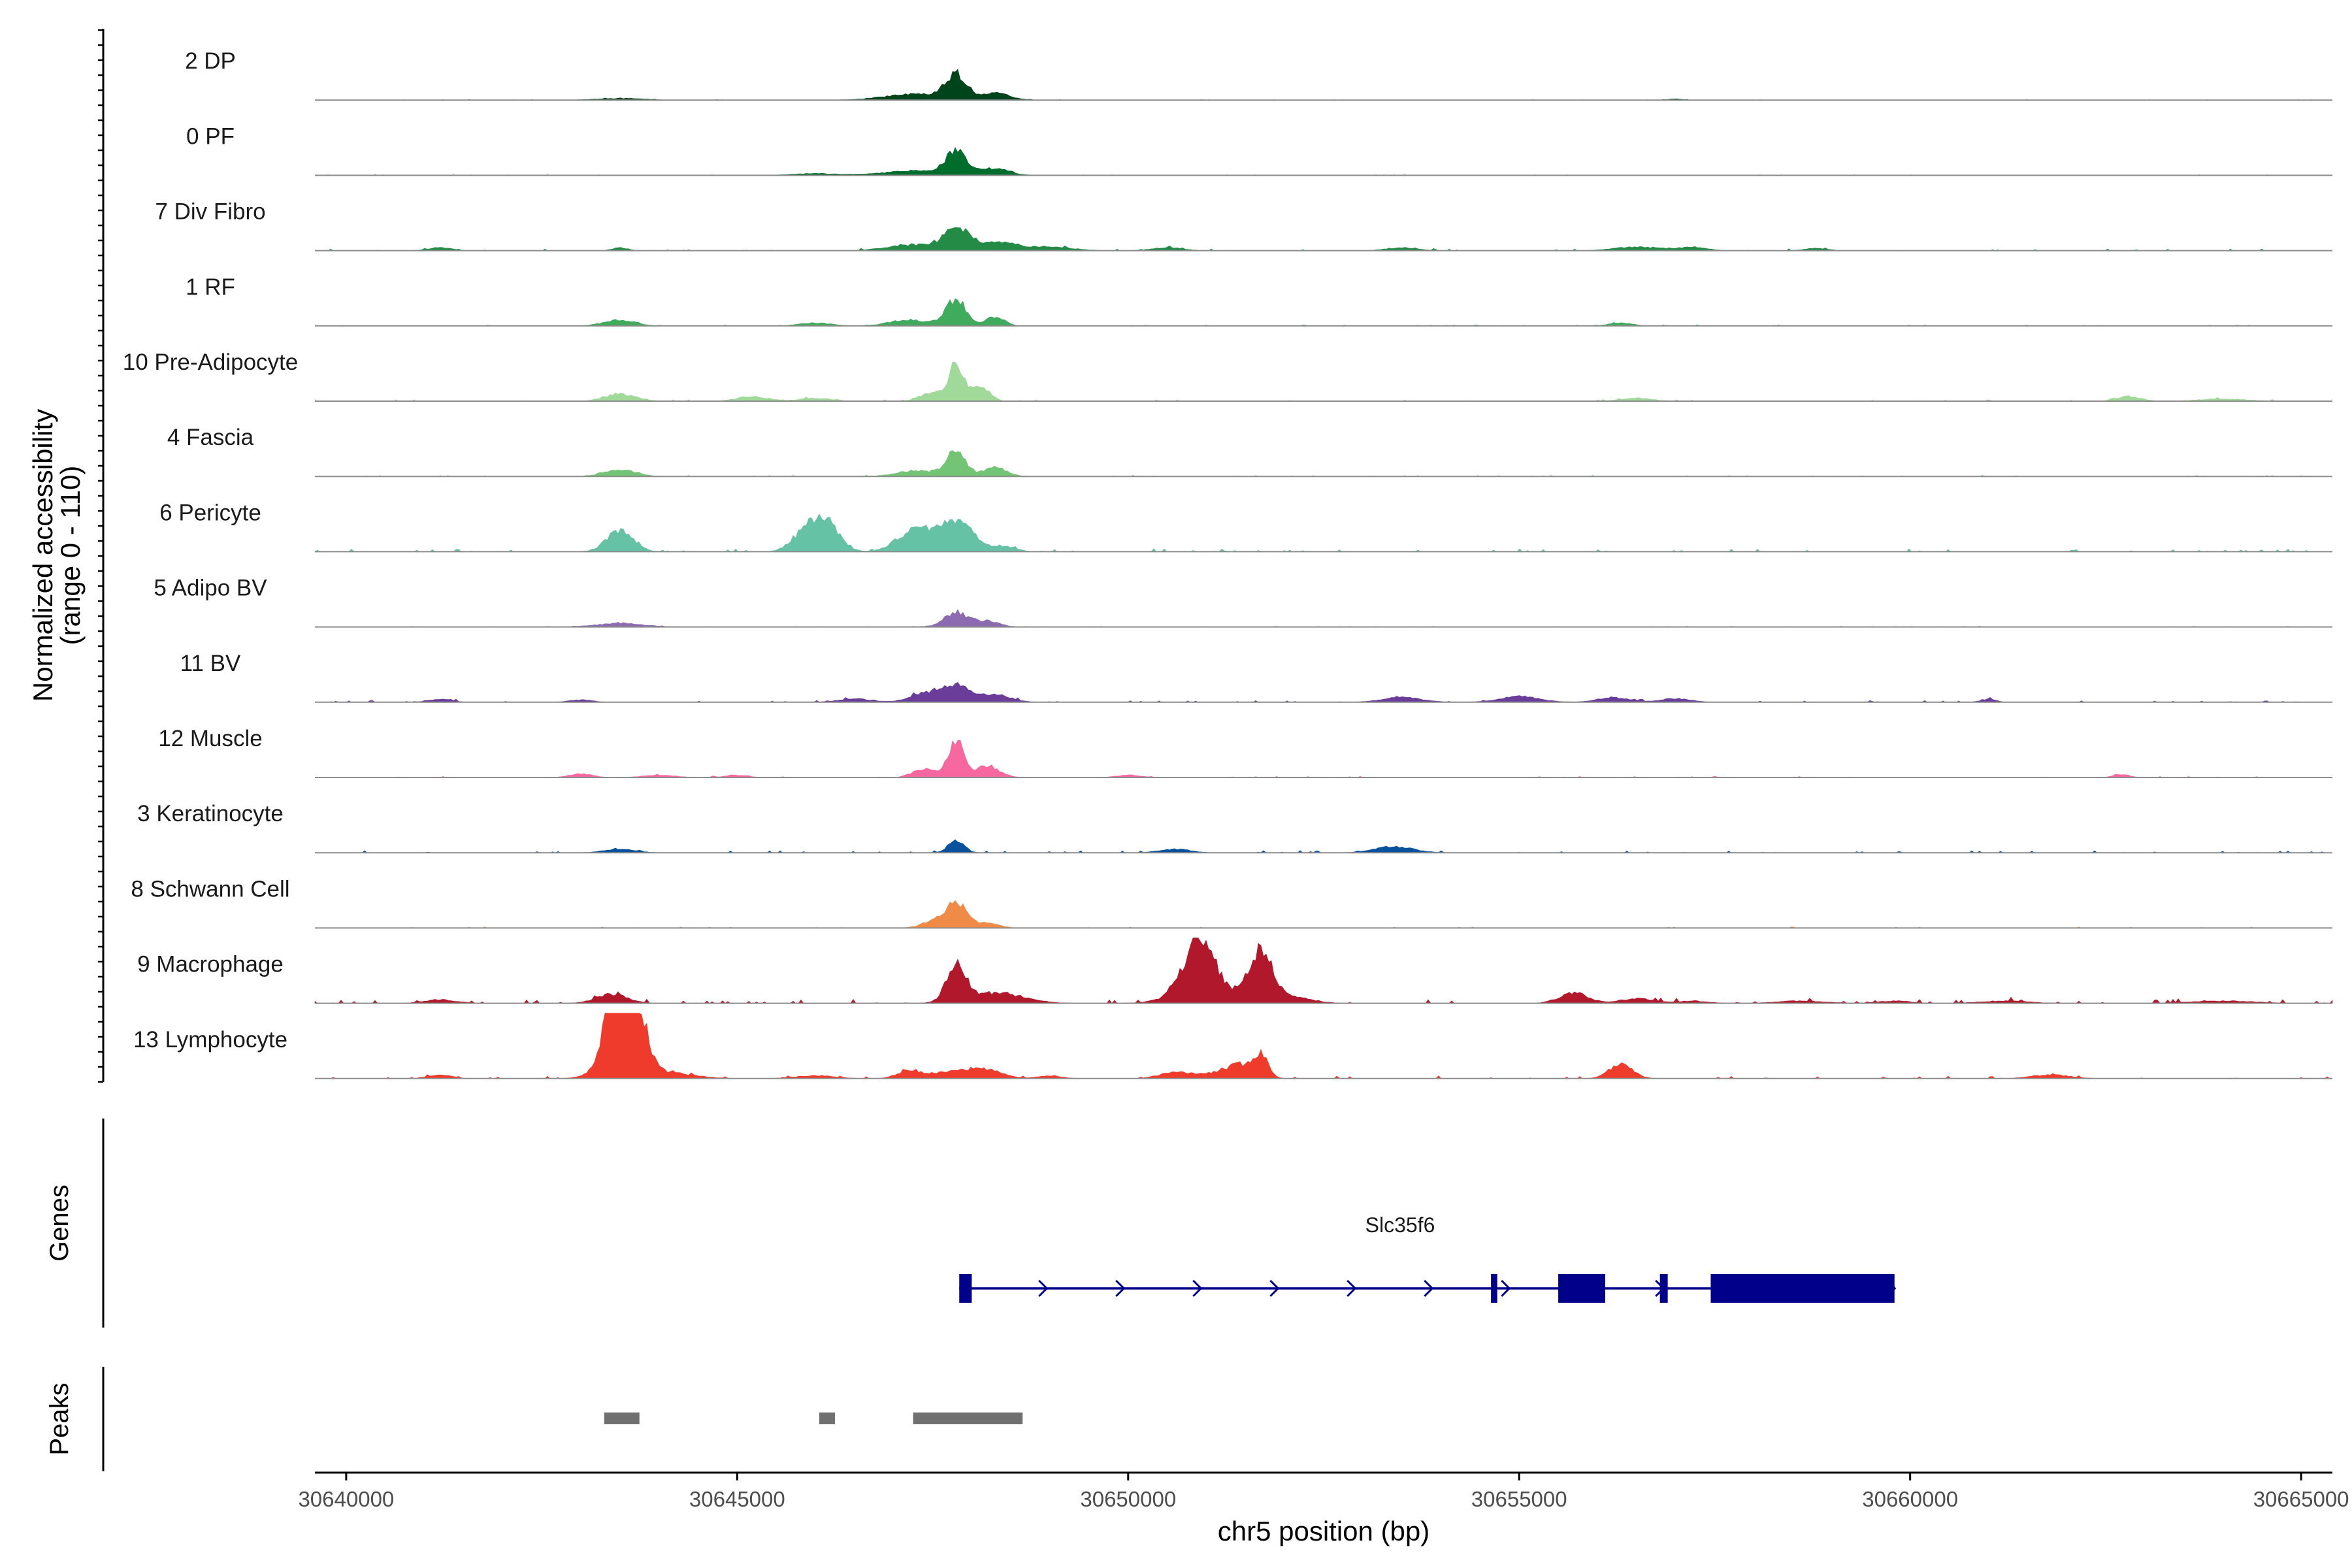 The width and height of the screenshot is (2352, 1568). I want to click on x-tick-label: 30640000, so click(346, 1499).